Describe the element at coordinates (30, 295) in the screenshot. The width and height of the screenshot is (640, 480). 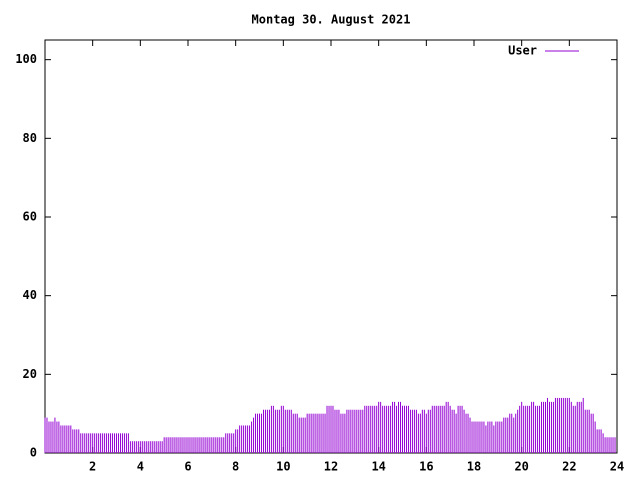
I see `y-tick-label: 40` at that location.